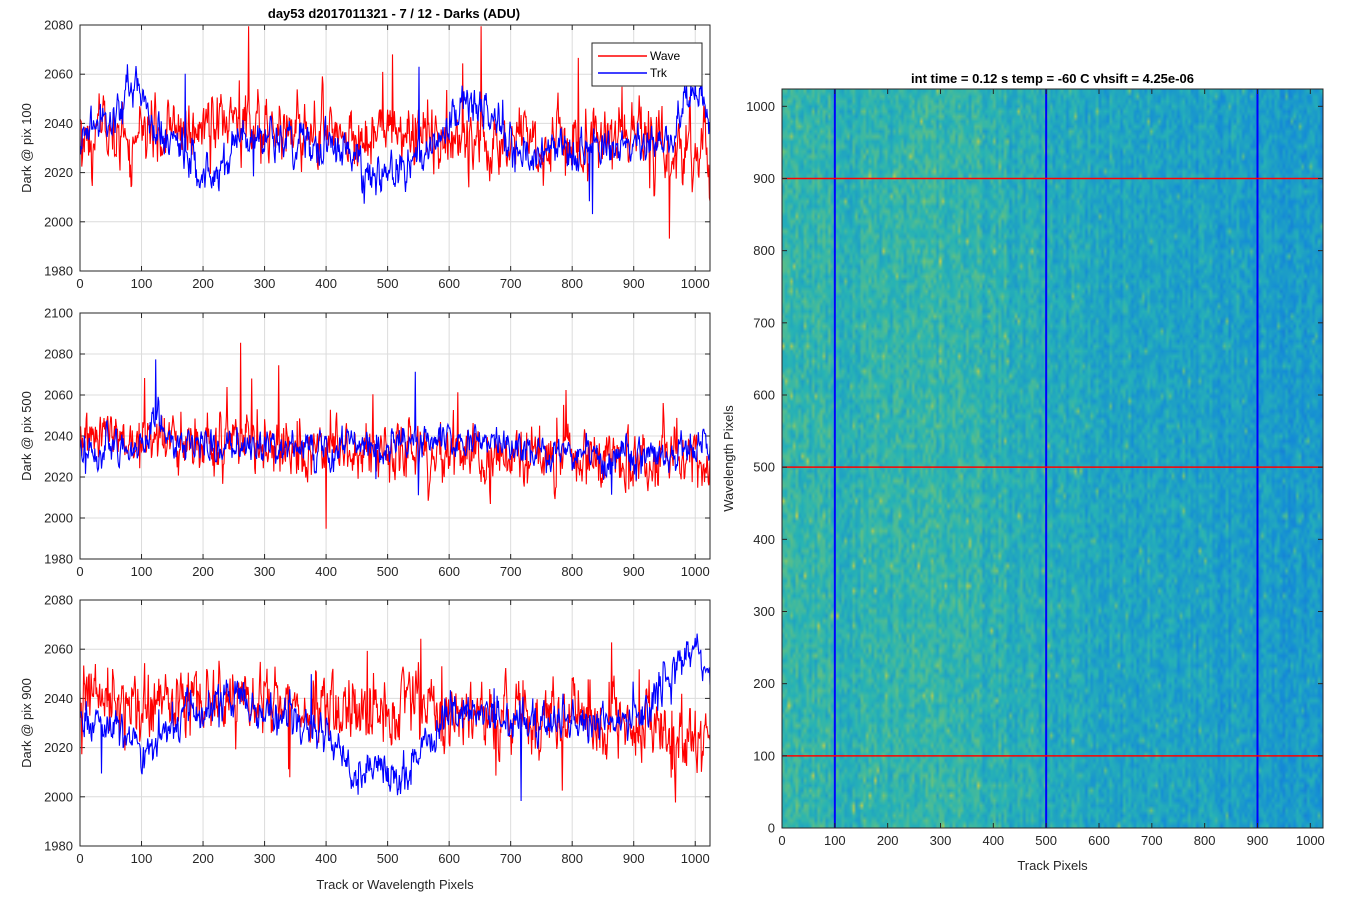 The image size is (1350, 900). I want to click on y-tick-label: 900, so click(764, 178).